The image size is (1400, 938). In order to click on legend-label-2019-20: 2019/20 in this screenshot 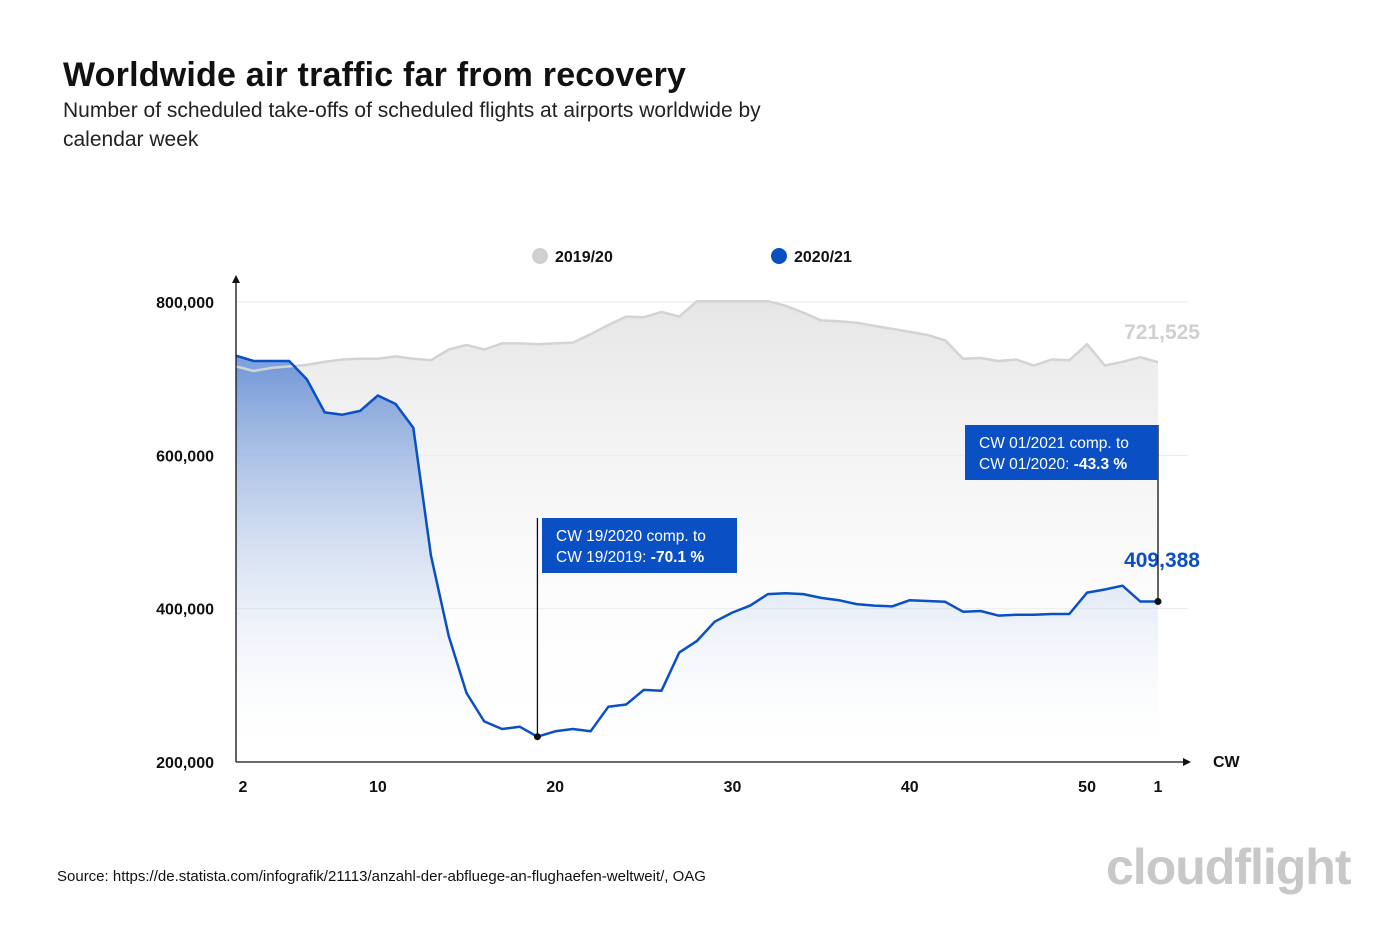, I will do `click(584, 257)`.